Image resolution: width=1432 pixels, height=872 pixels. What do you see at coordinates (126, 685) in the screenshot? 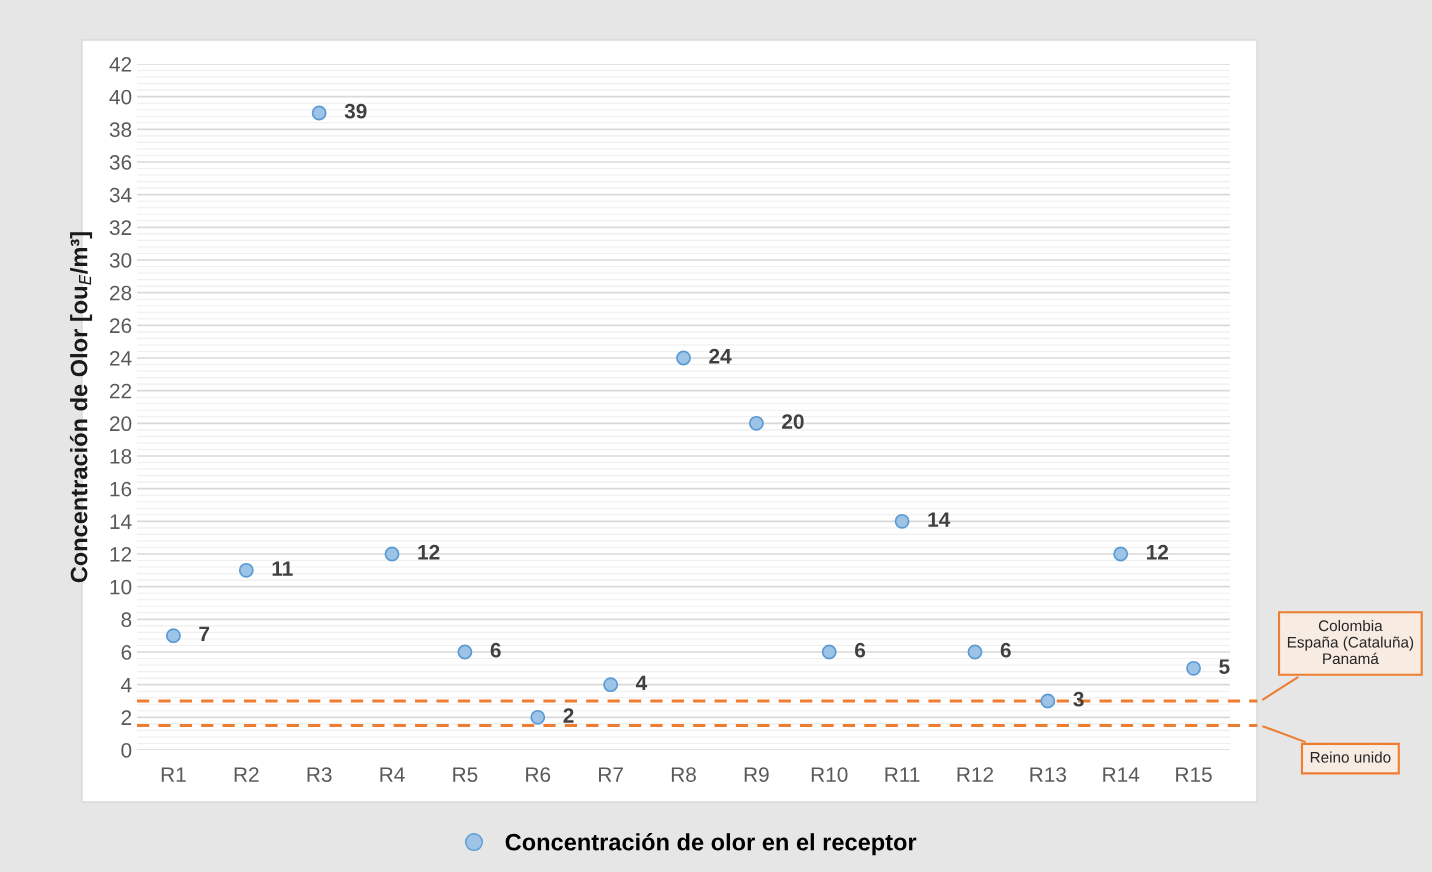
I see `y-tick-label: 4` at bounding box center [126, 685].